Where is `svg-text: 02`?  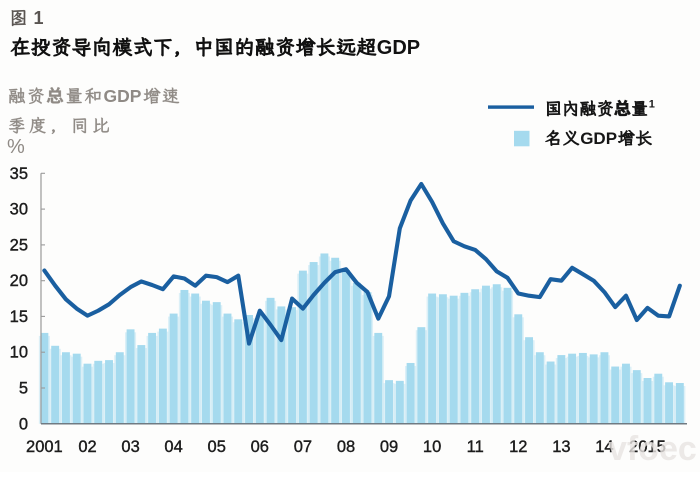 svg-text: 02 is located at coordinates (87, 447).